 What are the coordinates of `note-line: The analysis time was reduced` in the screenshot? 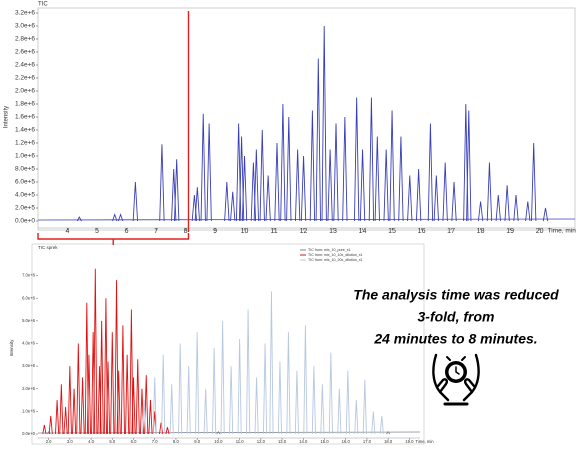 It's located at (456, 295).